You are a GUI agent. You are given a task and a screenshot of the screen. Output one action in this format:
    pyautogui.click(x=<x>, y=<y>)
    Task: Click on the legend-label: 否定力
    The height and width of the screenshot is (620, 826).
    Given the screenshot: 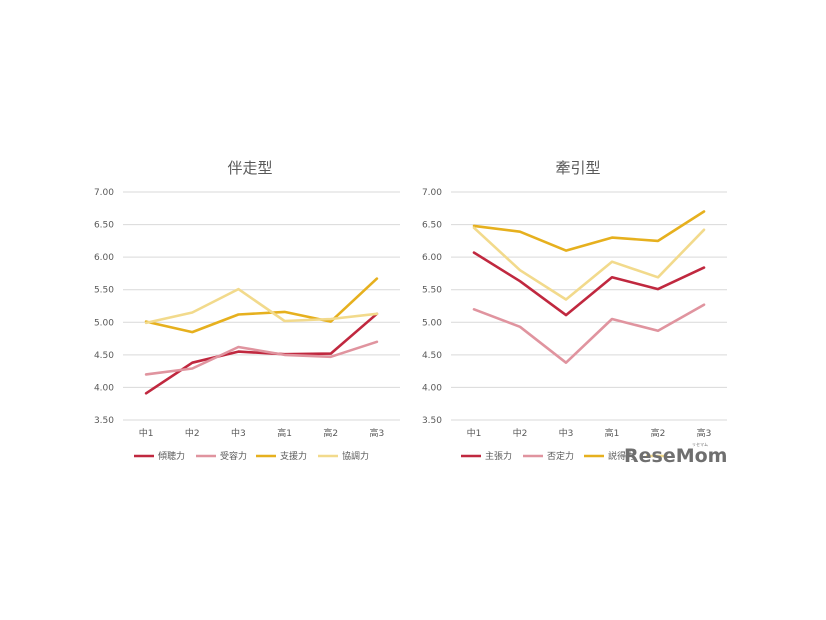 What is the action you would take?
    pyautogui.click(x=560, y=456)
    